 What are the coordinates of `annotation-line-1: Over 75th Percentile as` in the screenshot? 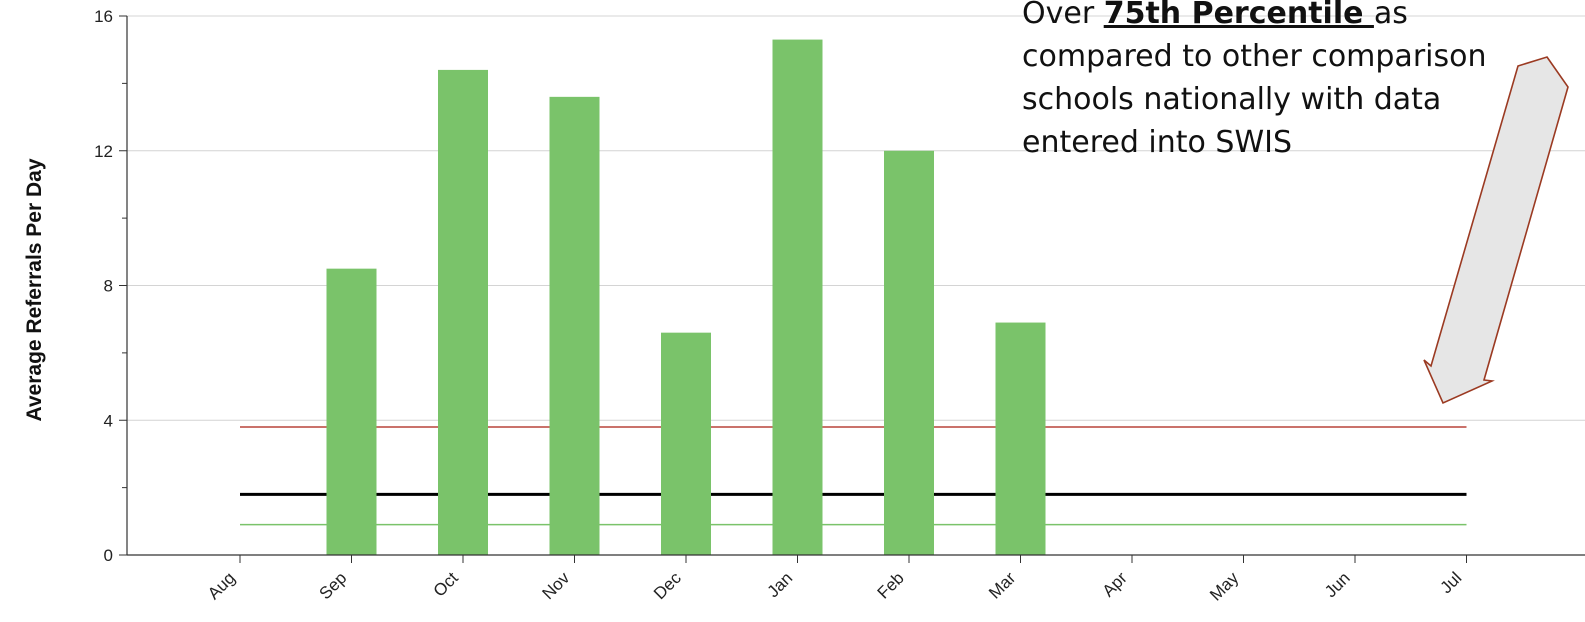 It's located at (1302, 17).